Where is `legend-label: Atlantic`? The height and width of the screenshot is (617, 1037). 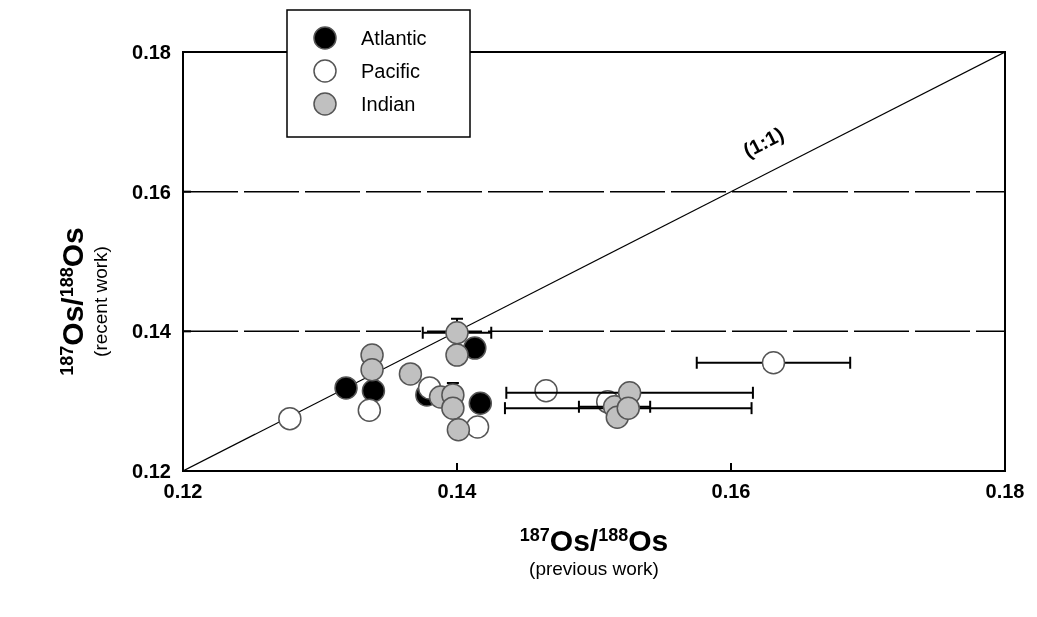 legend-label: Atlantic is located at coordinates (394, 38).